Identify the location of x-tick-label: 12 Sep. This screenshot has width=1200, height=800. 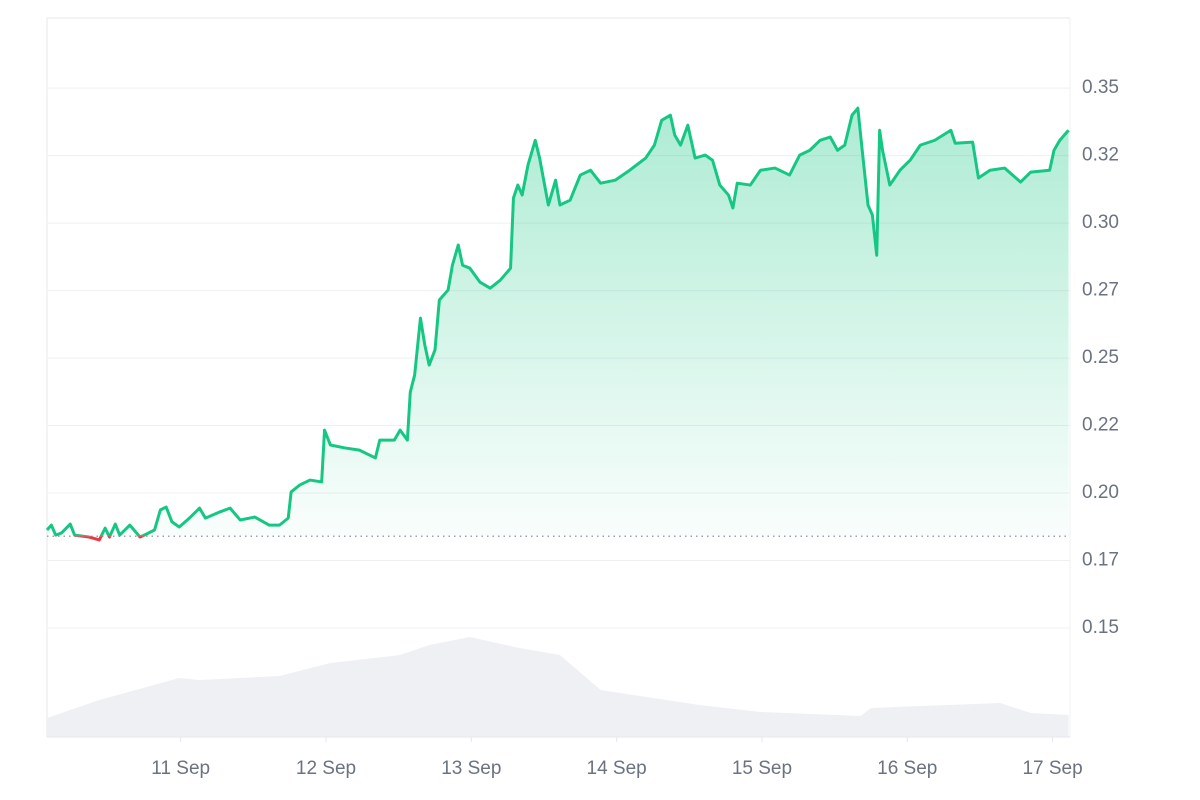
(326, 768).